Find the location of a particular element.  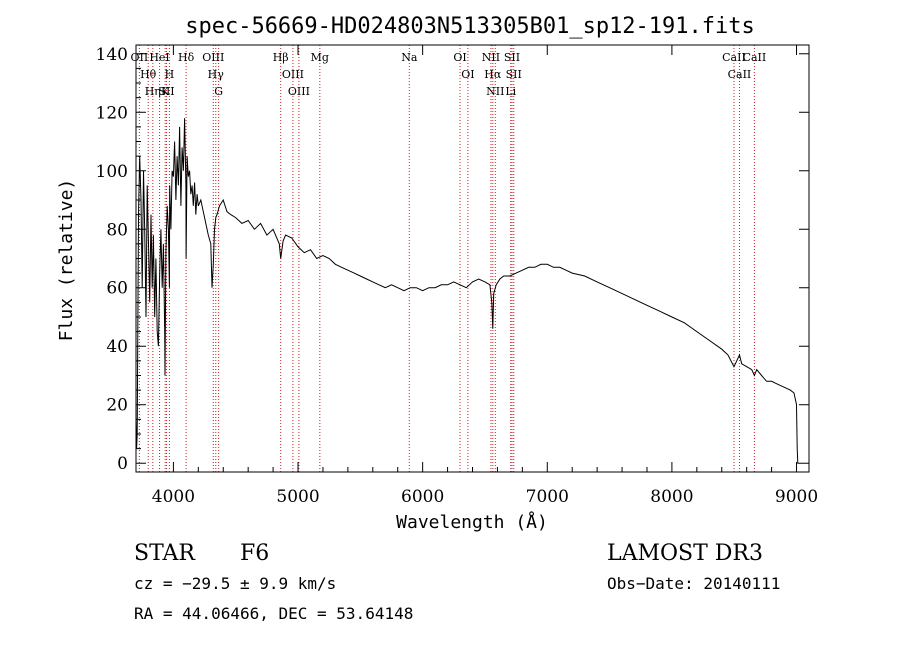

line-label-15: Na is located at coordinates (409, 57).